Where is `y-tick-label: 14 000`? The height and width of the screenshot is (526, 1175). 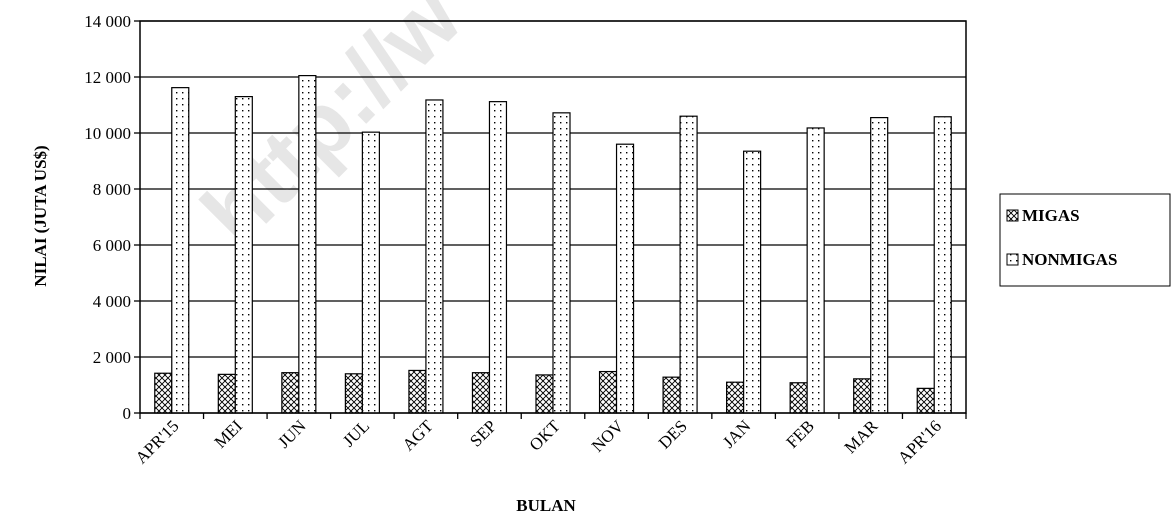 y-tick-label: 14 000 is located at coordinates (107, 21).